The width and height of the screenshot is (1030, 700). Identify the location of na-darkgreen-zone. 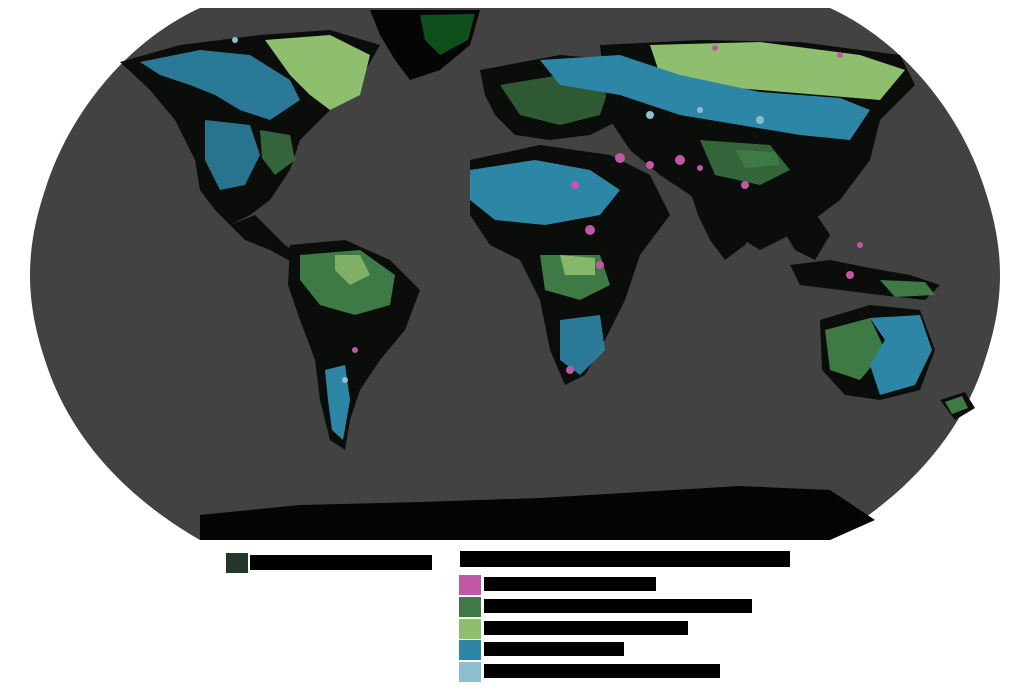
(277, 152).